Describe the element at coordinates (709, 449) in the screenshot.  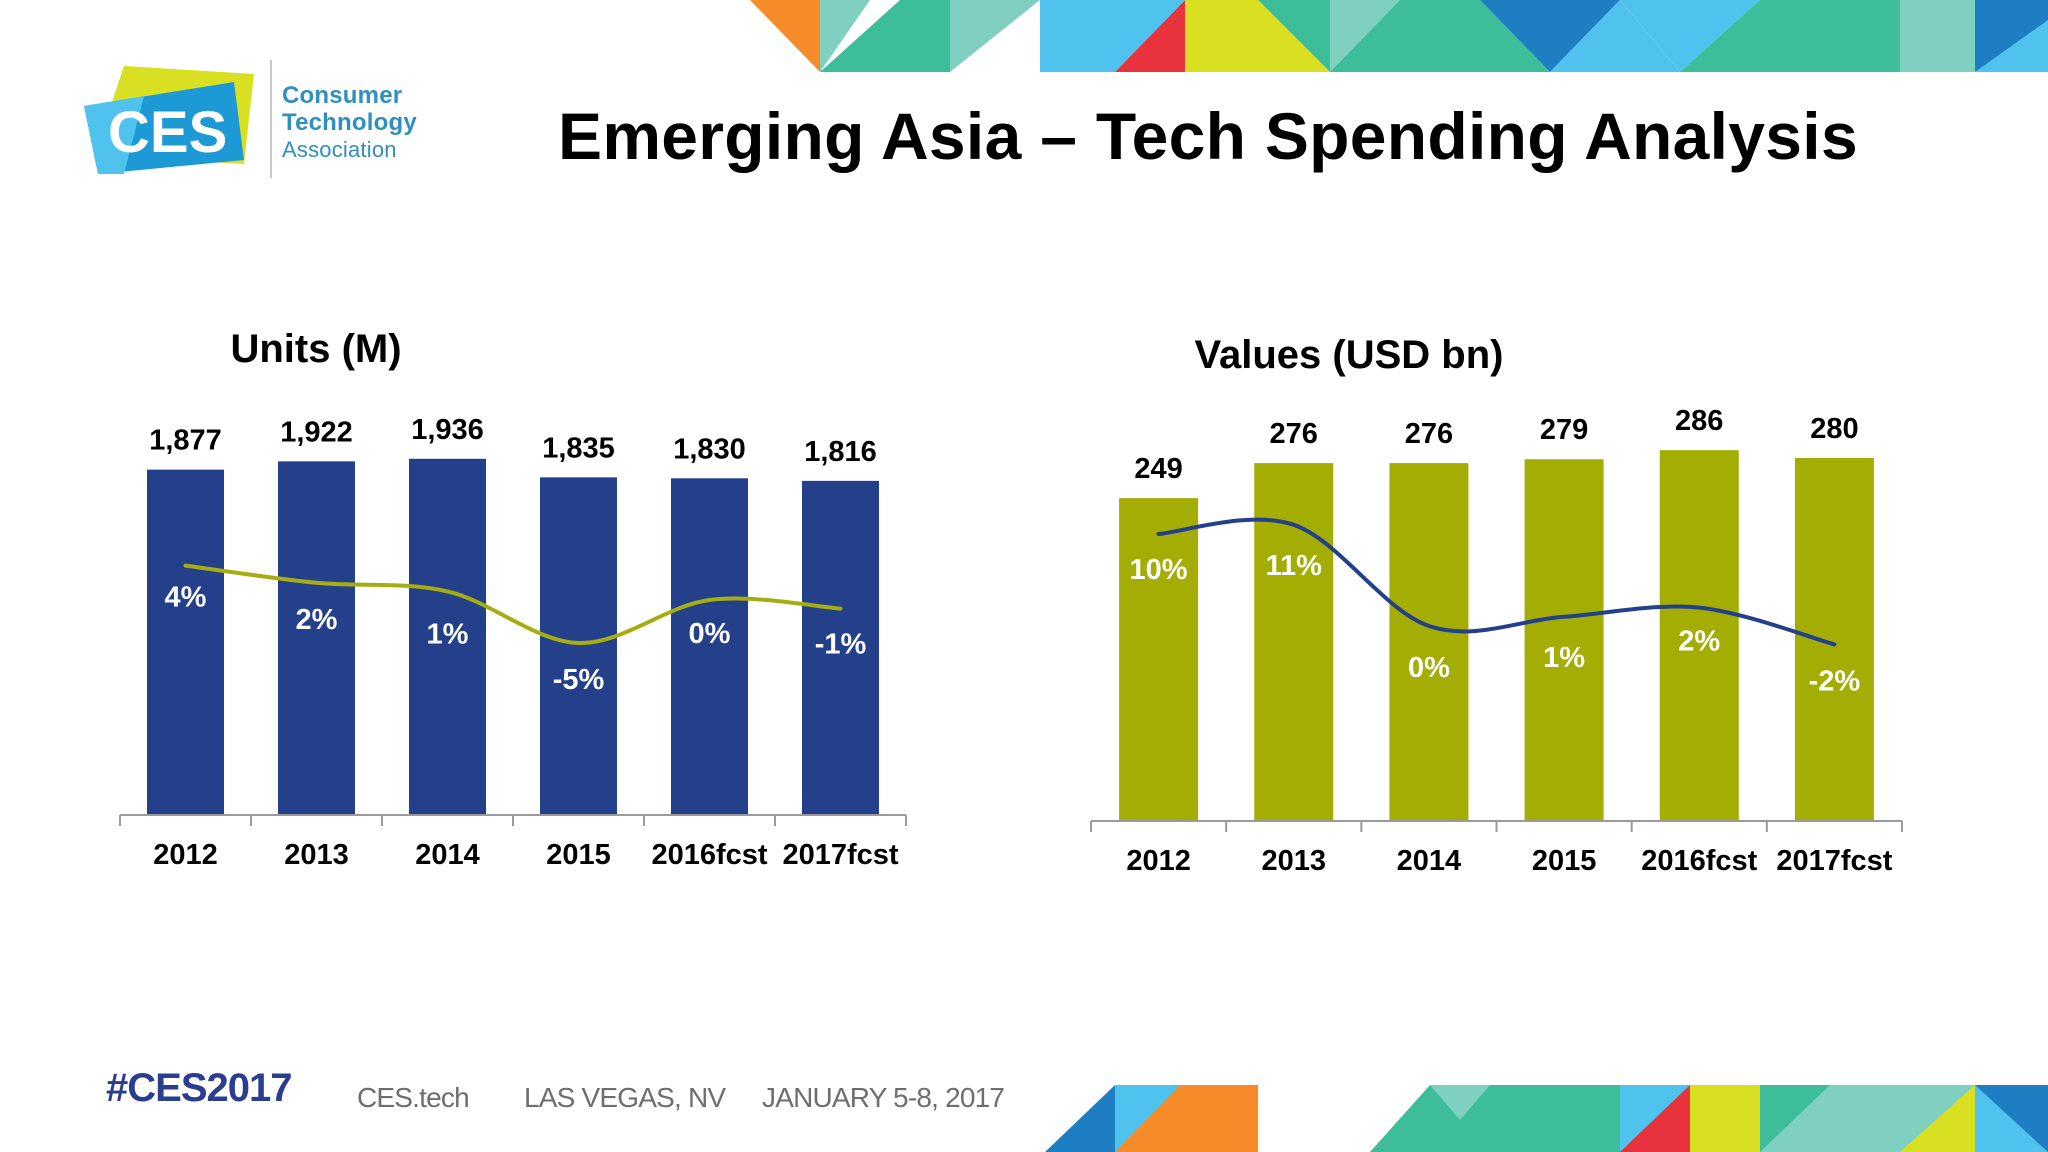
I see `bar-value-label: 1,830` at that location.